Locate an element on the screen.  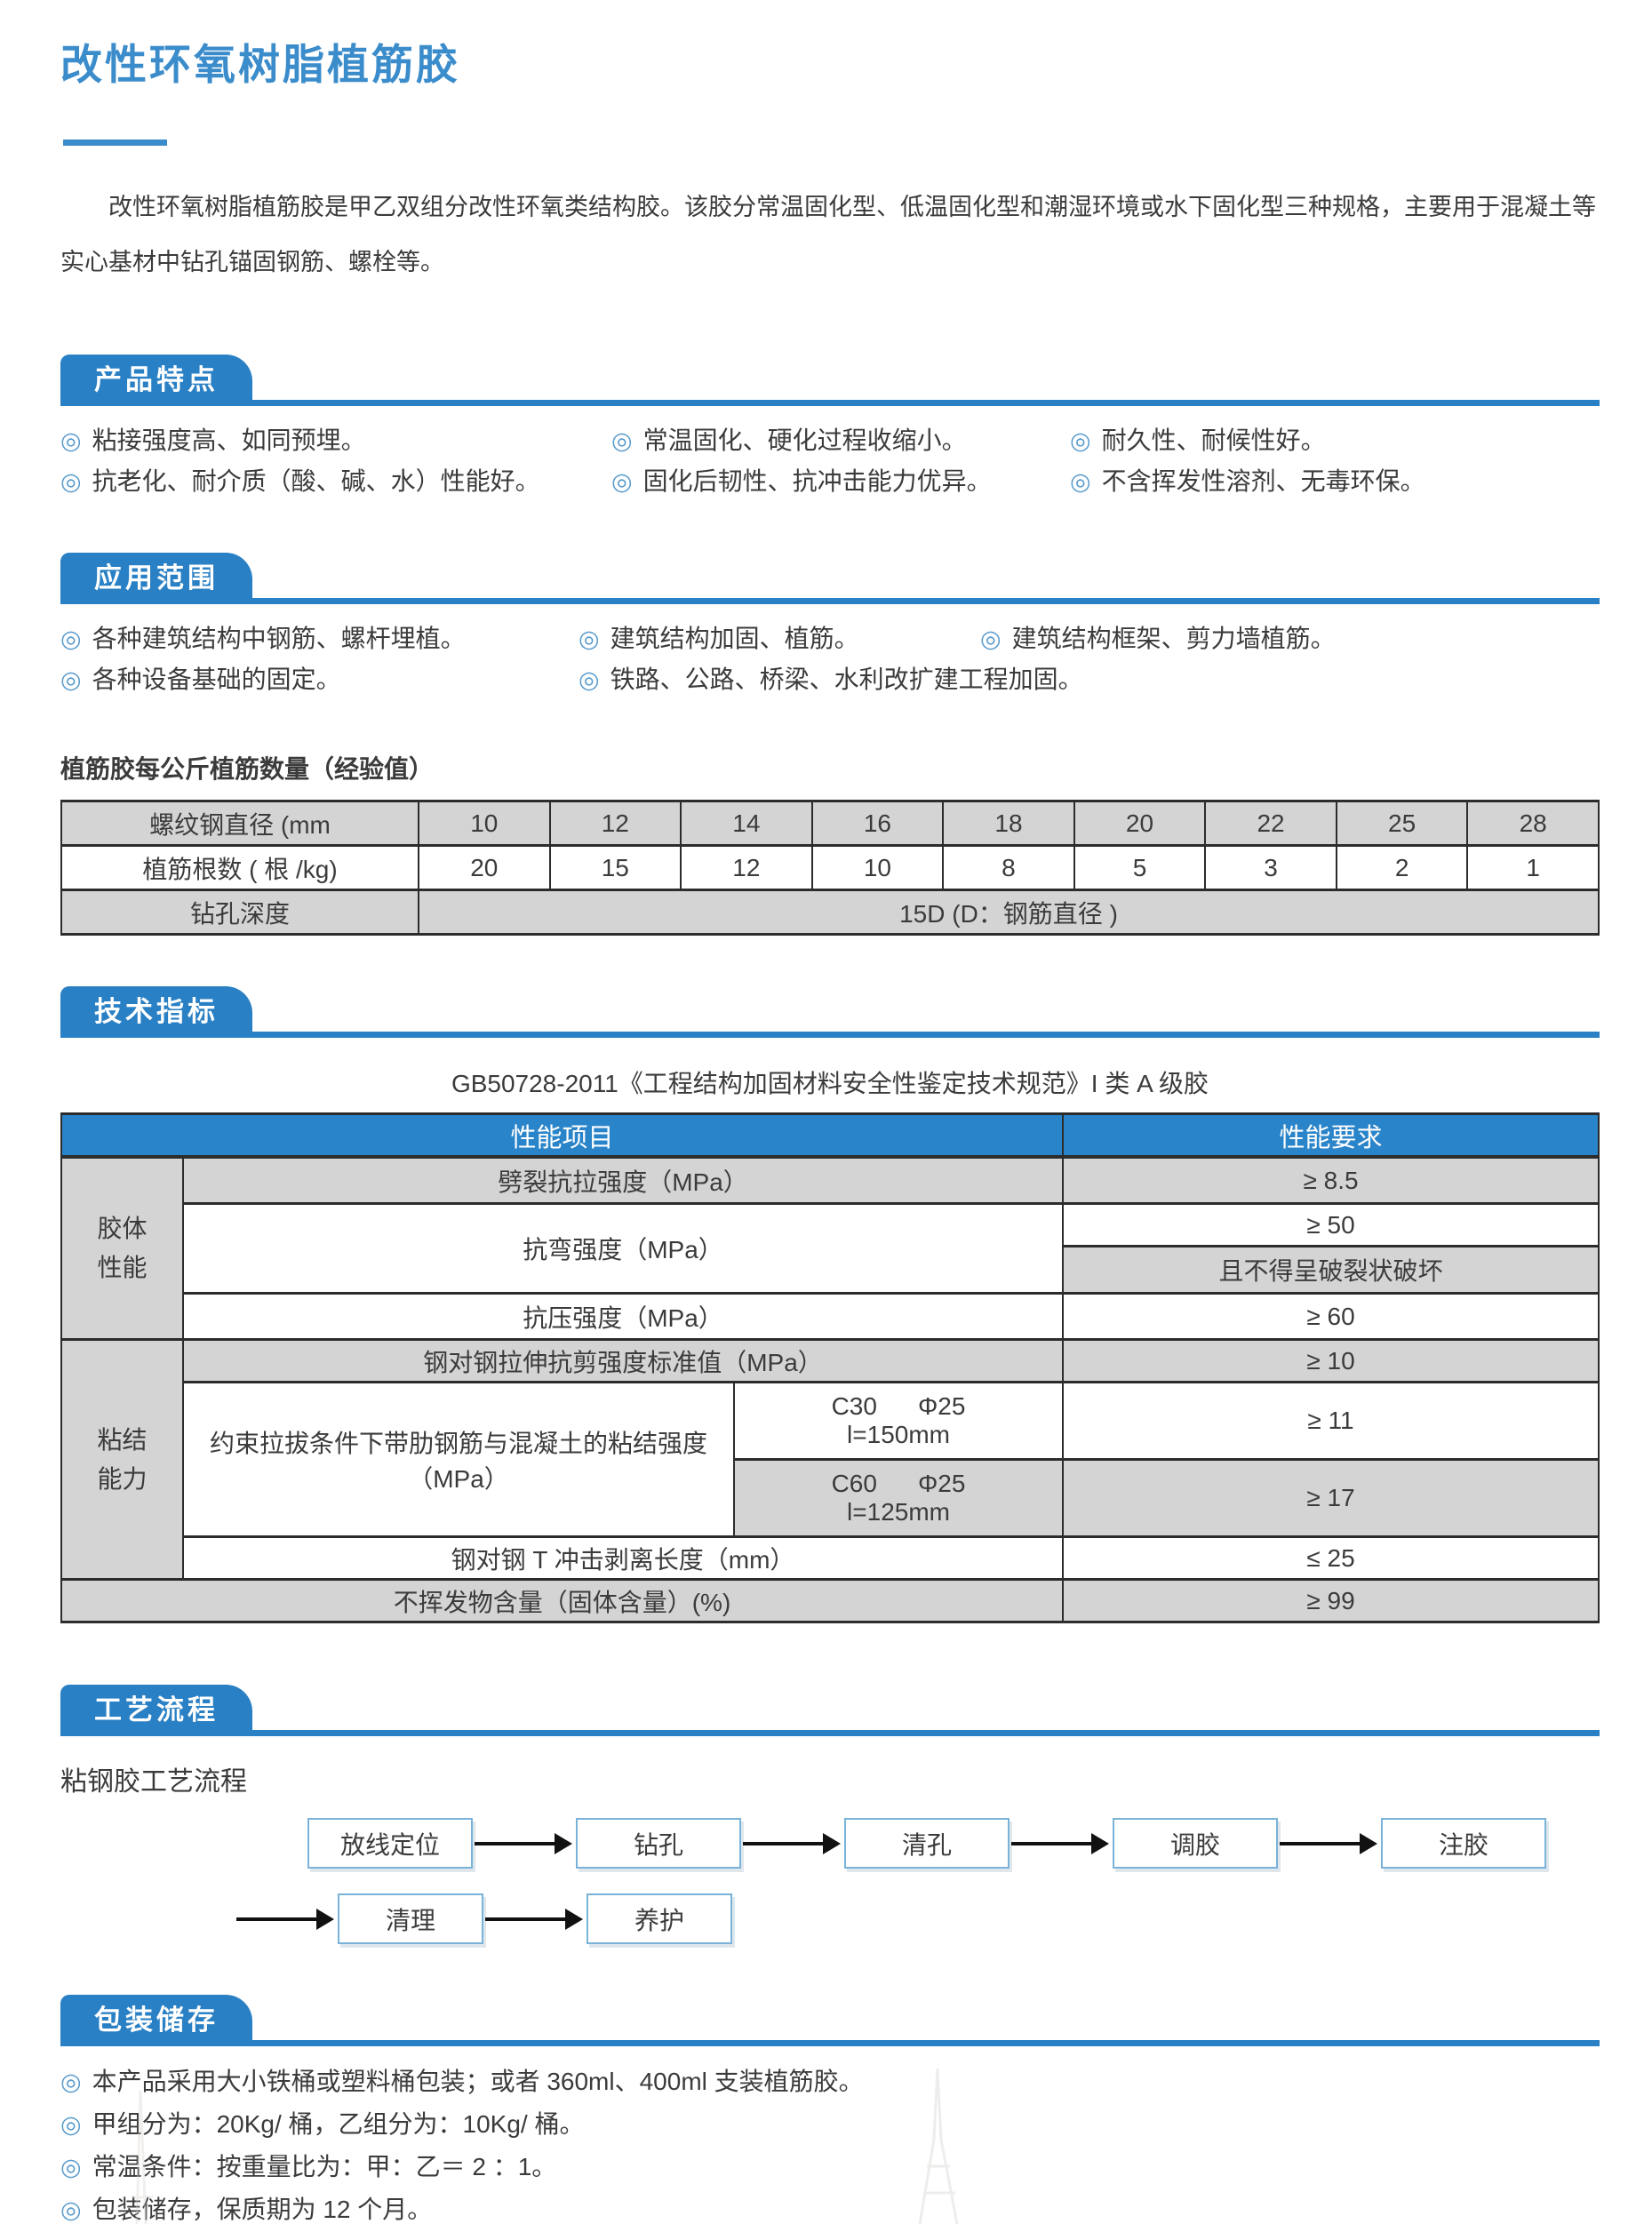
property-cell: 钢对钢 T 冲击剥离长度（mm） is located at coordinates (623, 1558).